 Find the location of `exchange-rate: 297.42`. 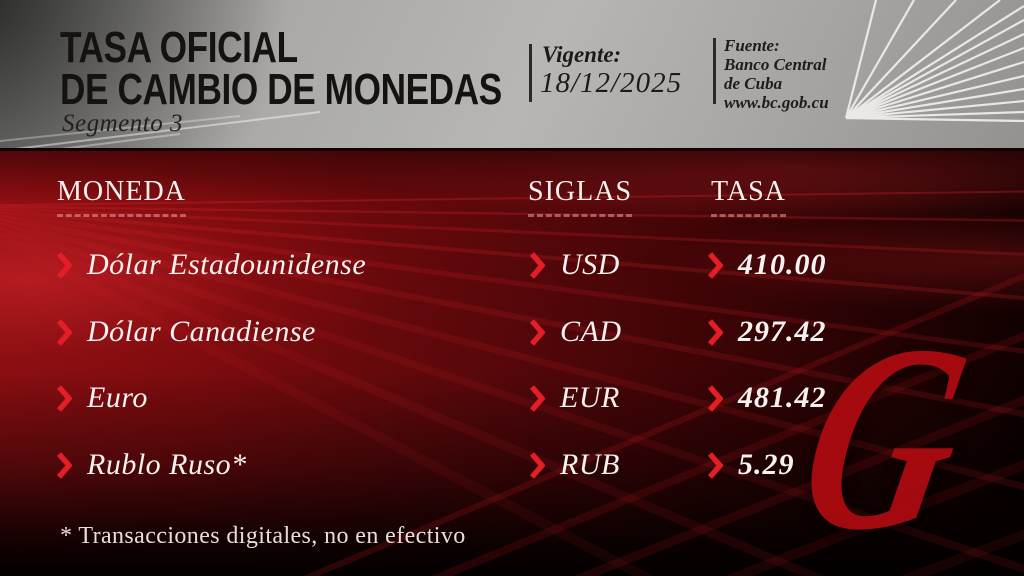

exchange-rate: 297.42 is located at coordinates (782, 331).